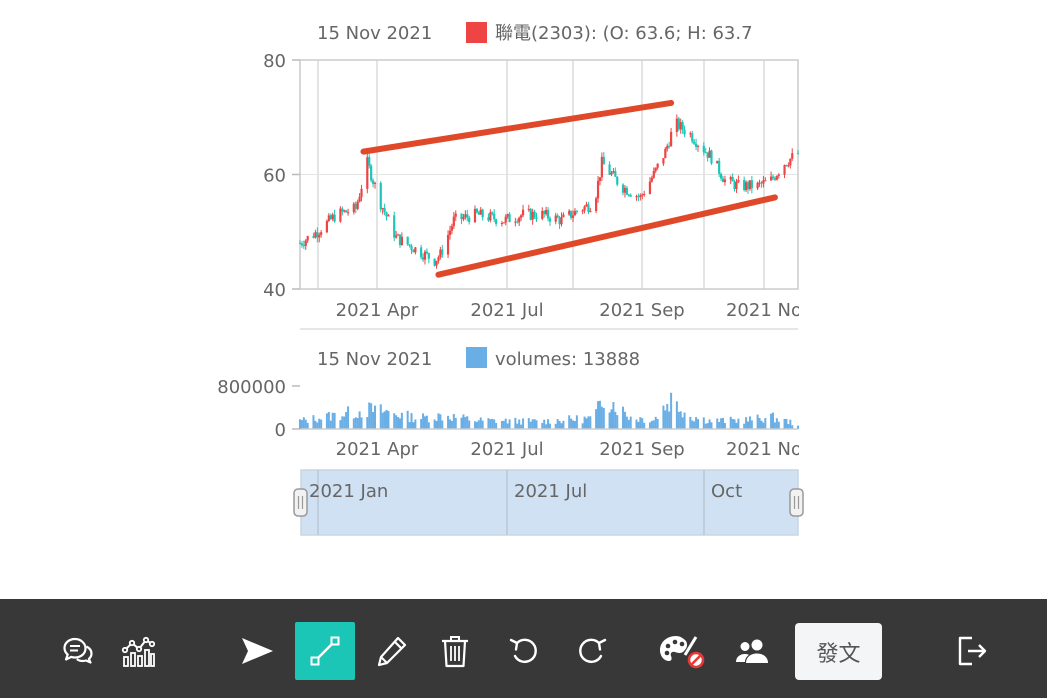  I want to click on redo-icon, so click(593, 651).